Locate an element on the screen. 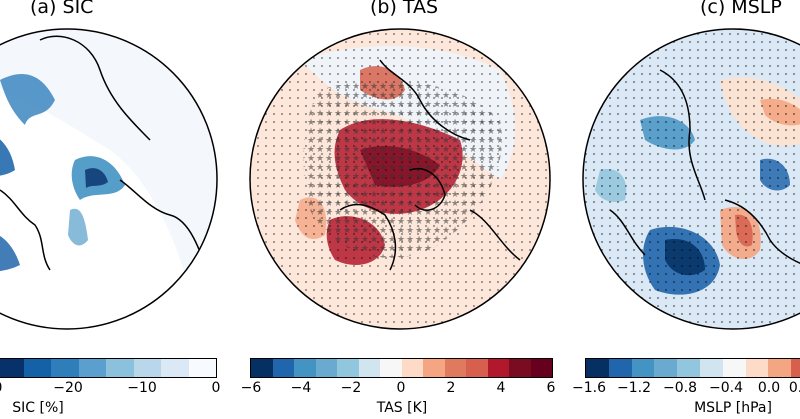 The width and height of the screenshot is (800, 419). mslp-colorbar-label: MSLP [hPa] is located at coordinates (733, 408).